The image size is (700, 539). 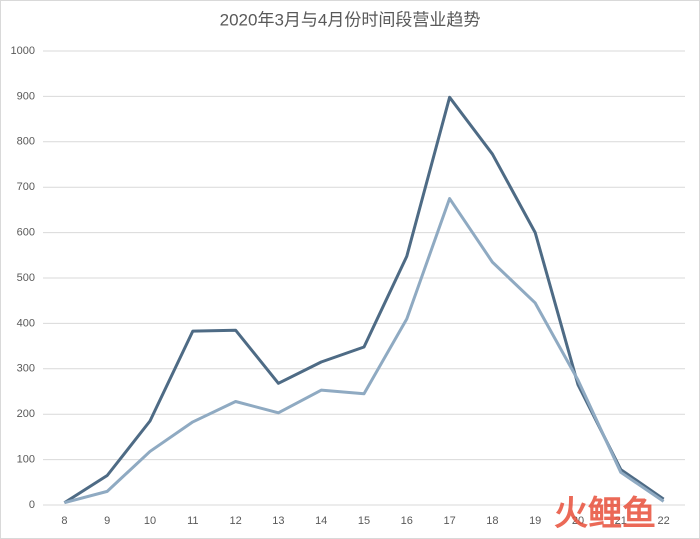 What do you see at coordinates (407, 521) in the screenshot?
I see `x-tick-label: 16` at bounding box center [407, 521].